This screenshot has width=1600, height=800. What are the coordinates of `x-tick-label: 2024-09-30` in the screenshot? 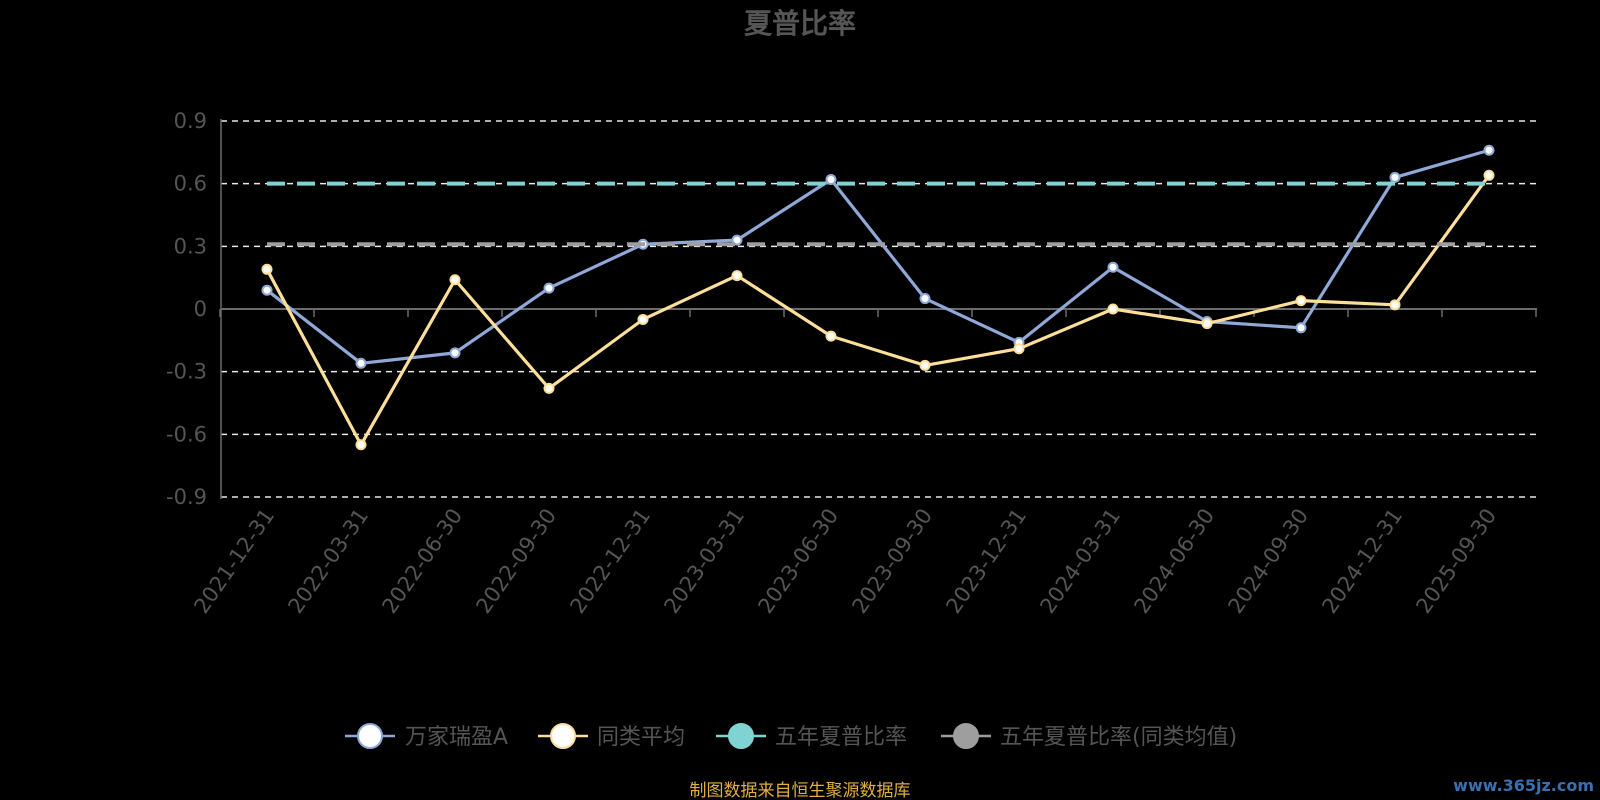 It's located at (1268, 561).